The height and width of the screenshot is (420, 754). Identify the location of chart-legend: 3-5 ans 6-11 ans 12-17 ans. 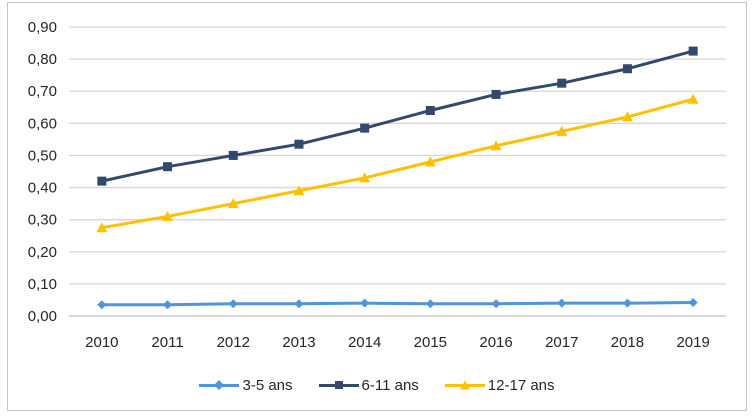
(377, 385).